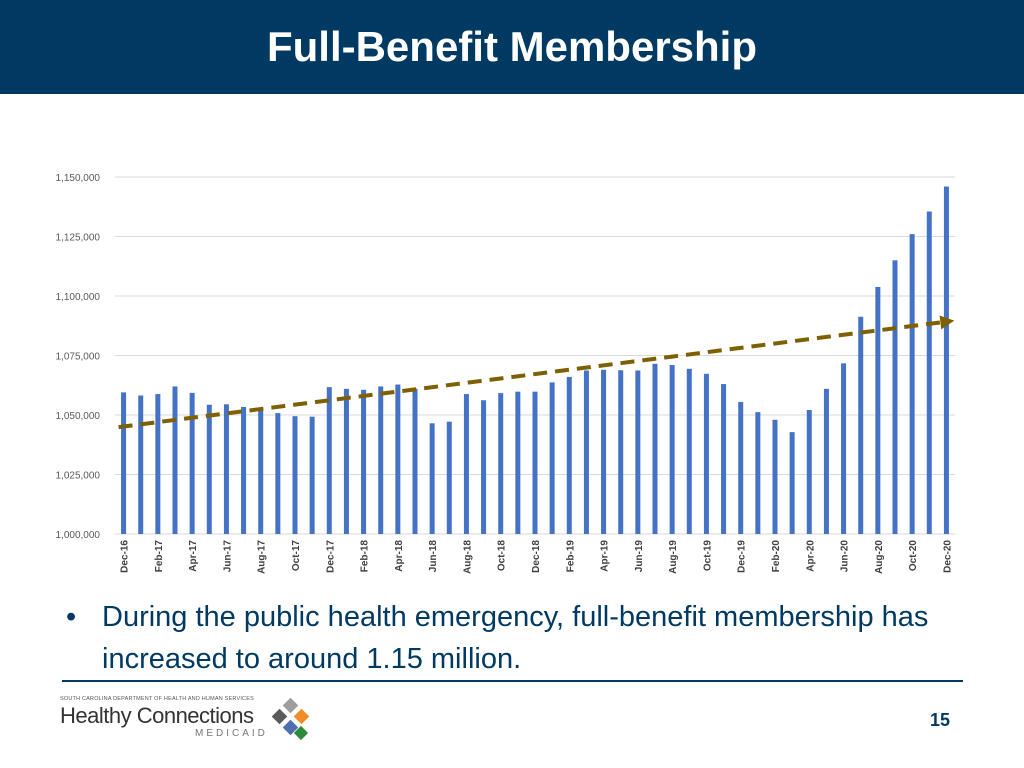 Image resolution: width=1024 pixels, height=768 pixels. What do you see at coordinates (290, 719) in the screenshot?
I see `logo-mark-icon` at bounding box center [290, 719].